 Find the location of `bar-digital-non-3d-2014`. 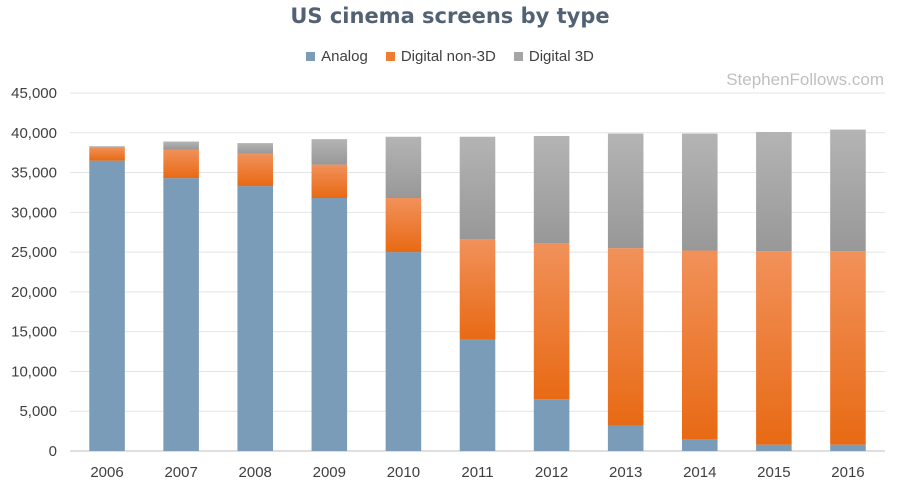

bar-digital-non-3d-2014 is located at coordinates (699, 345).